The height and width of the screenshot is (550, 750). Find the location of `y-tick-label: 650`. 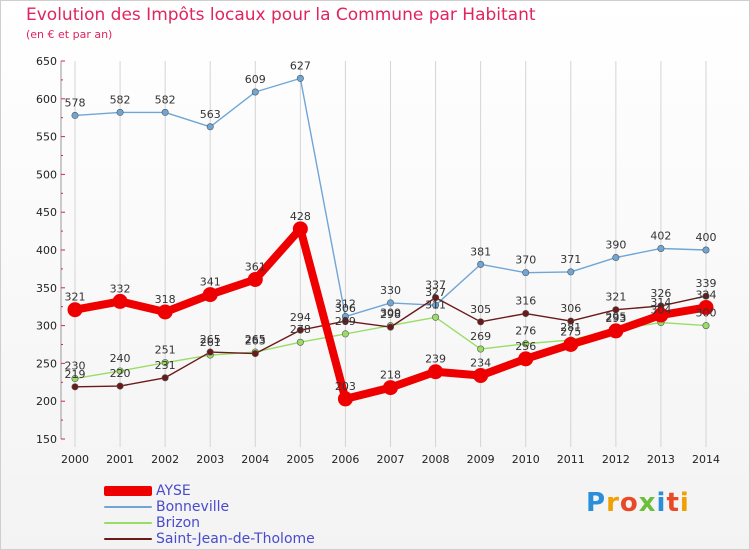

y-tick-label: 650 is located at coordinates (46, 61).